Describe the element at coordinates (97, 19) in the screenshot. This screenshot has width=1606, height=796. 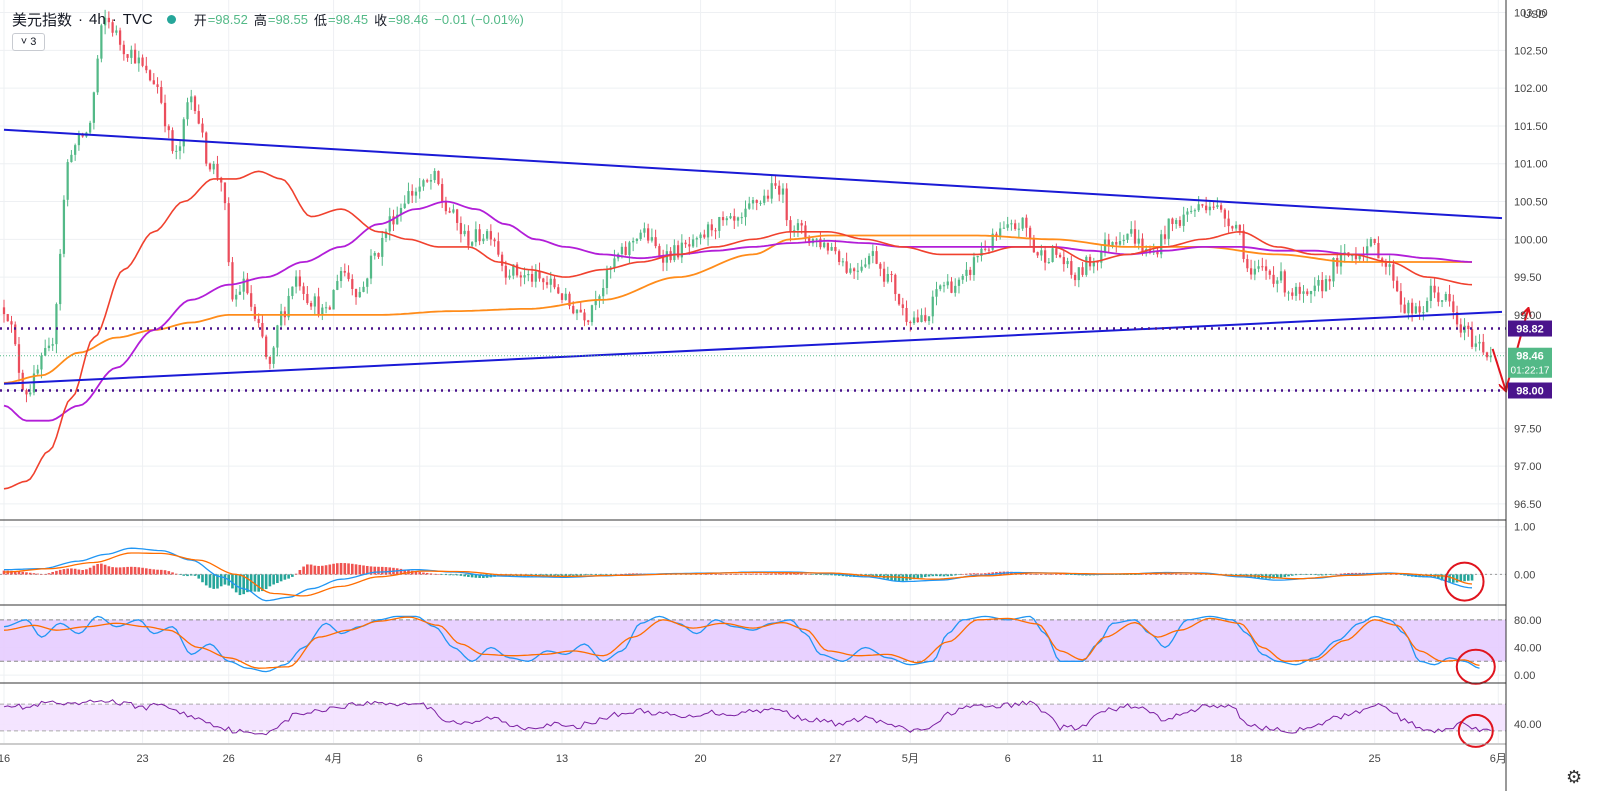
I see `interval: 4h` at that location.